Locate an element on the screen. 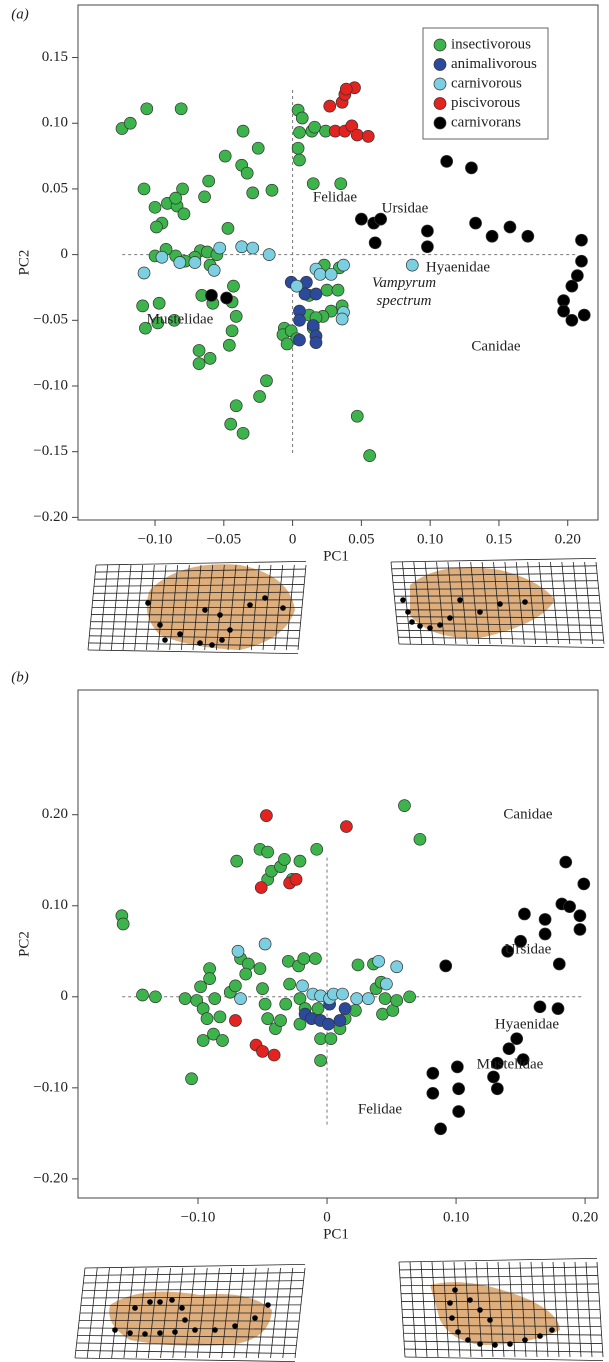 The height and width of the screenshot is (1362, 609). y-tick-label: −0.15 is located at coordinates (50, 451).